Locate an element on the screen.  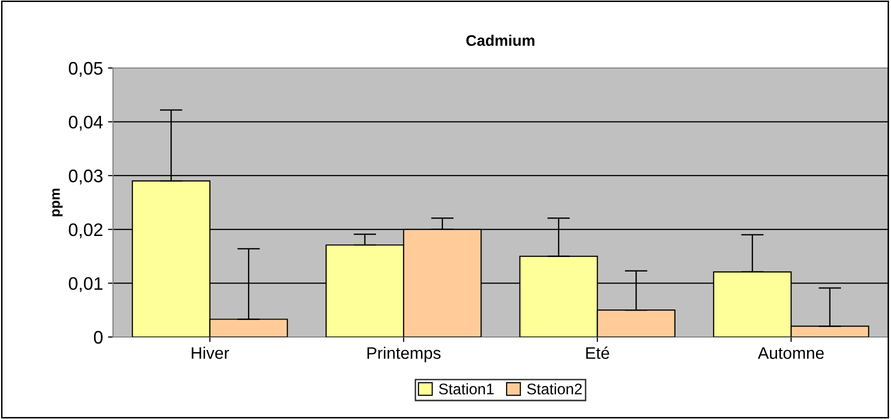
y-tick-label: 0,04 is located at coordinates (85, 123).